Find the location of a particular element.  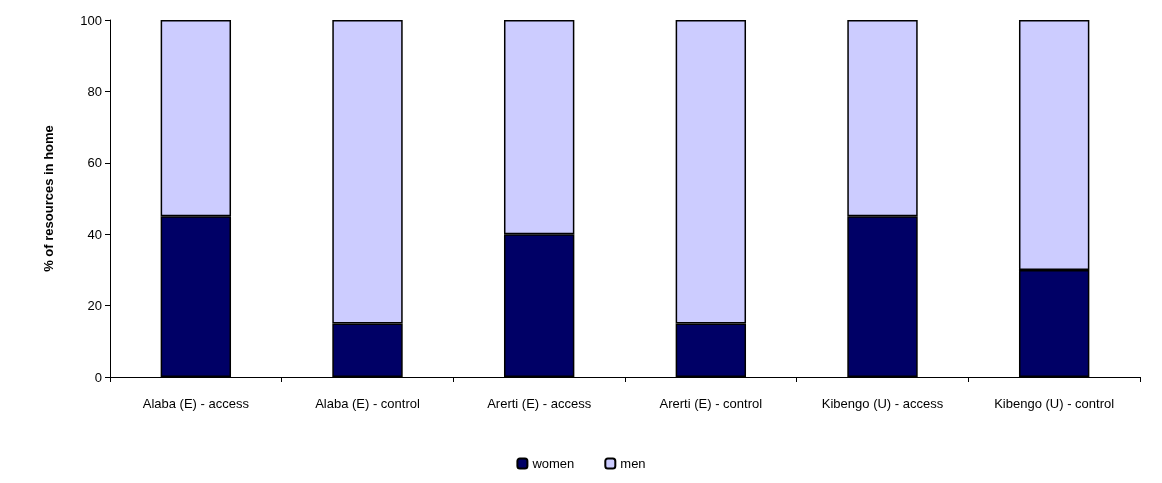

y-tick-label: 0 is located at coordinates (98, 377).